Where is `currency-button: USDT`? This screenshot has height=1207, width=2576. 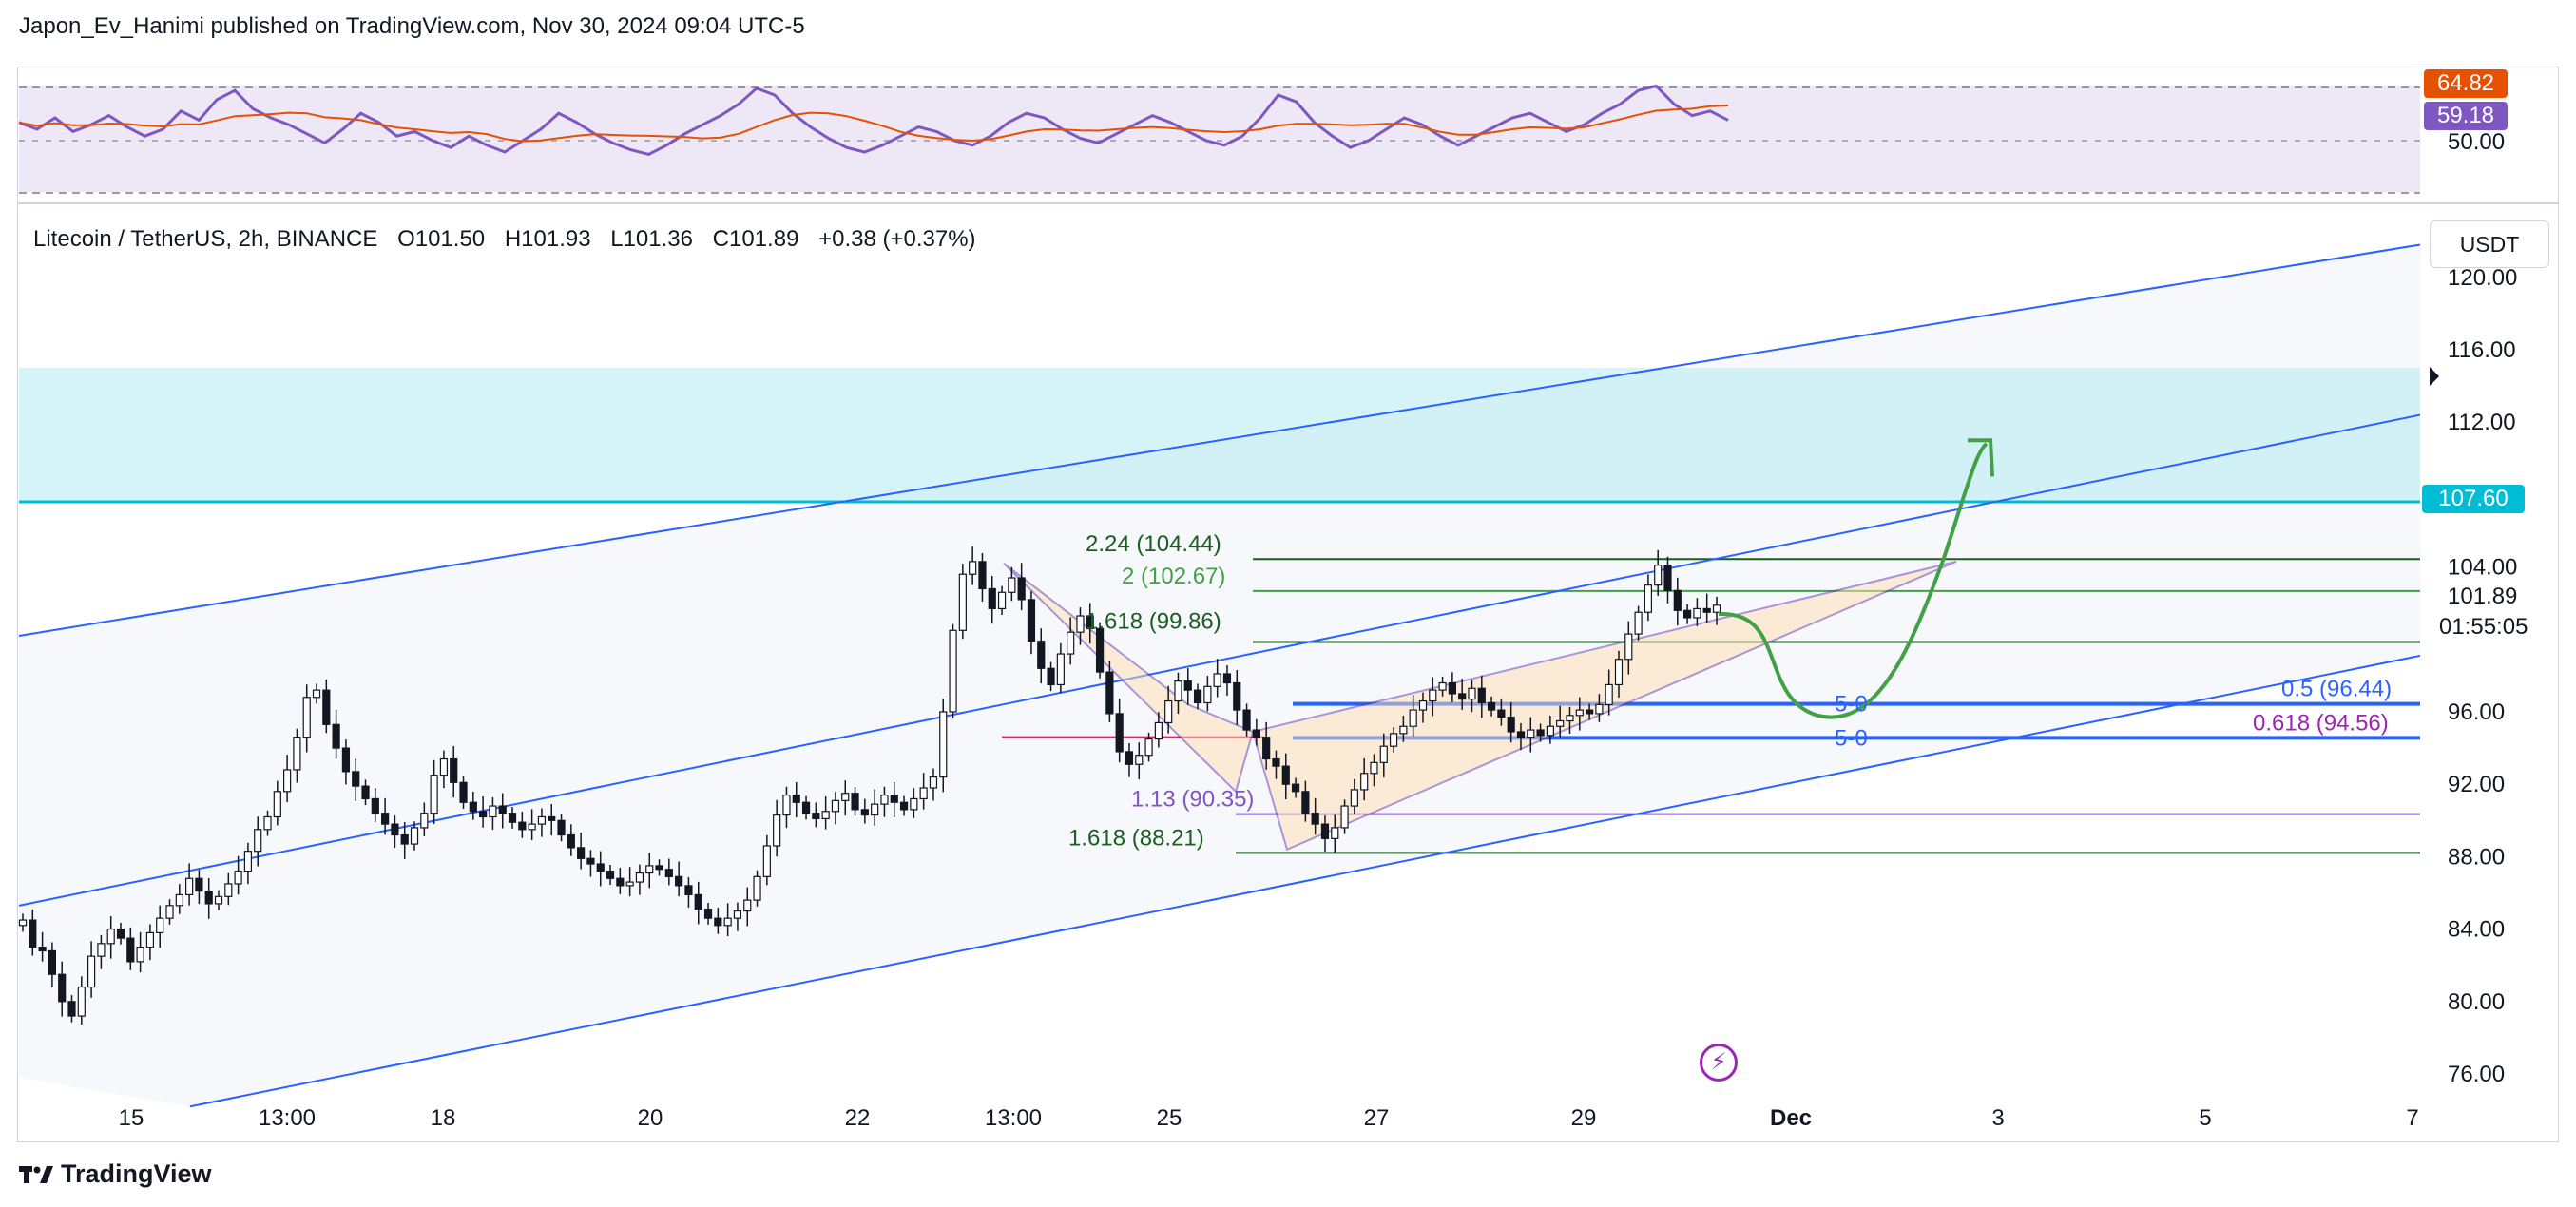
currency-button: USDT is located at coordinates (2489, 244).